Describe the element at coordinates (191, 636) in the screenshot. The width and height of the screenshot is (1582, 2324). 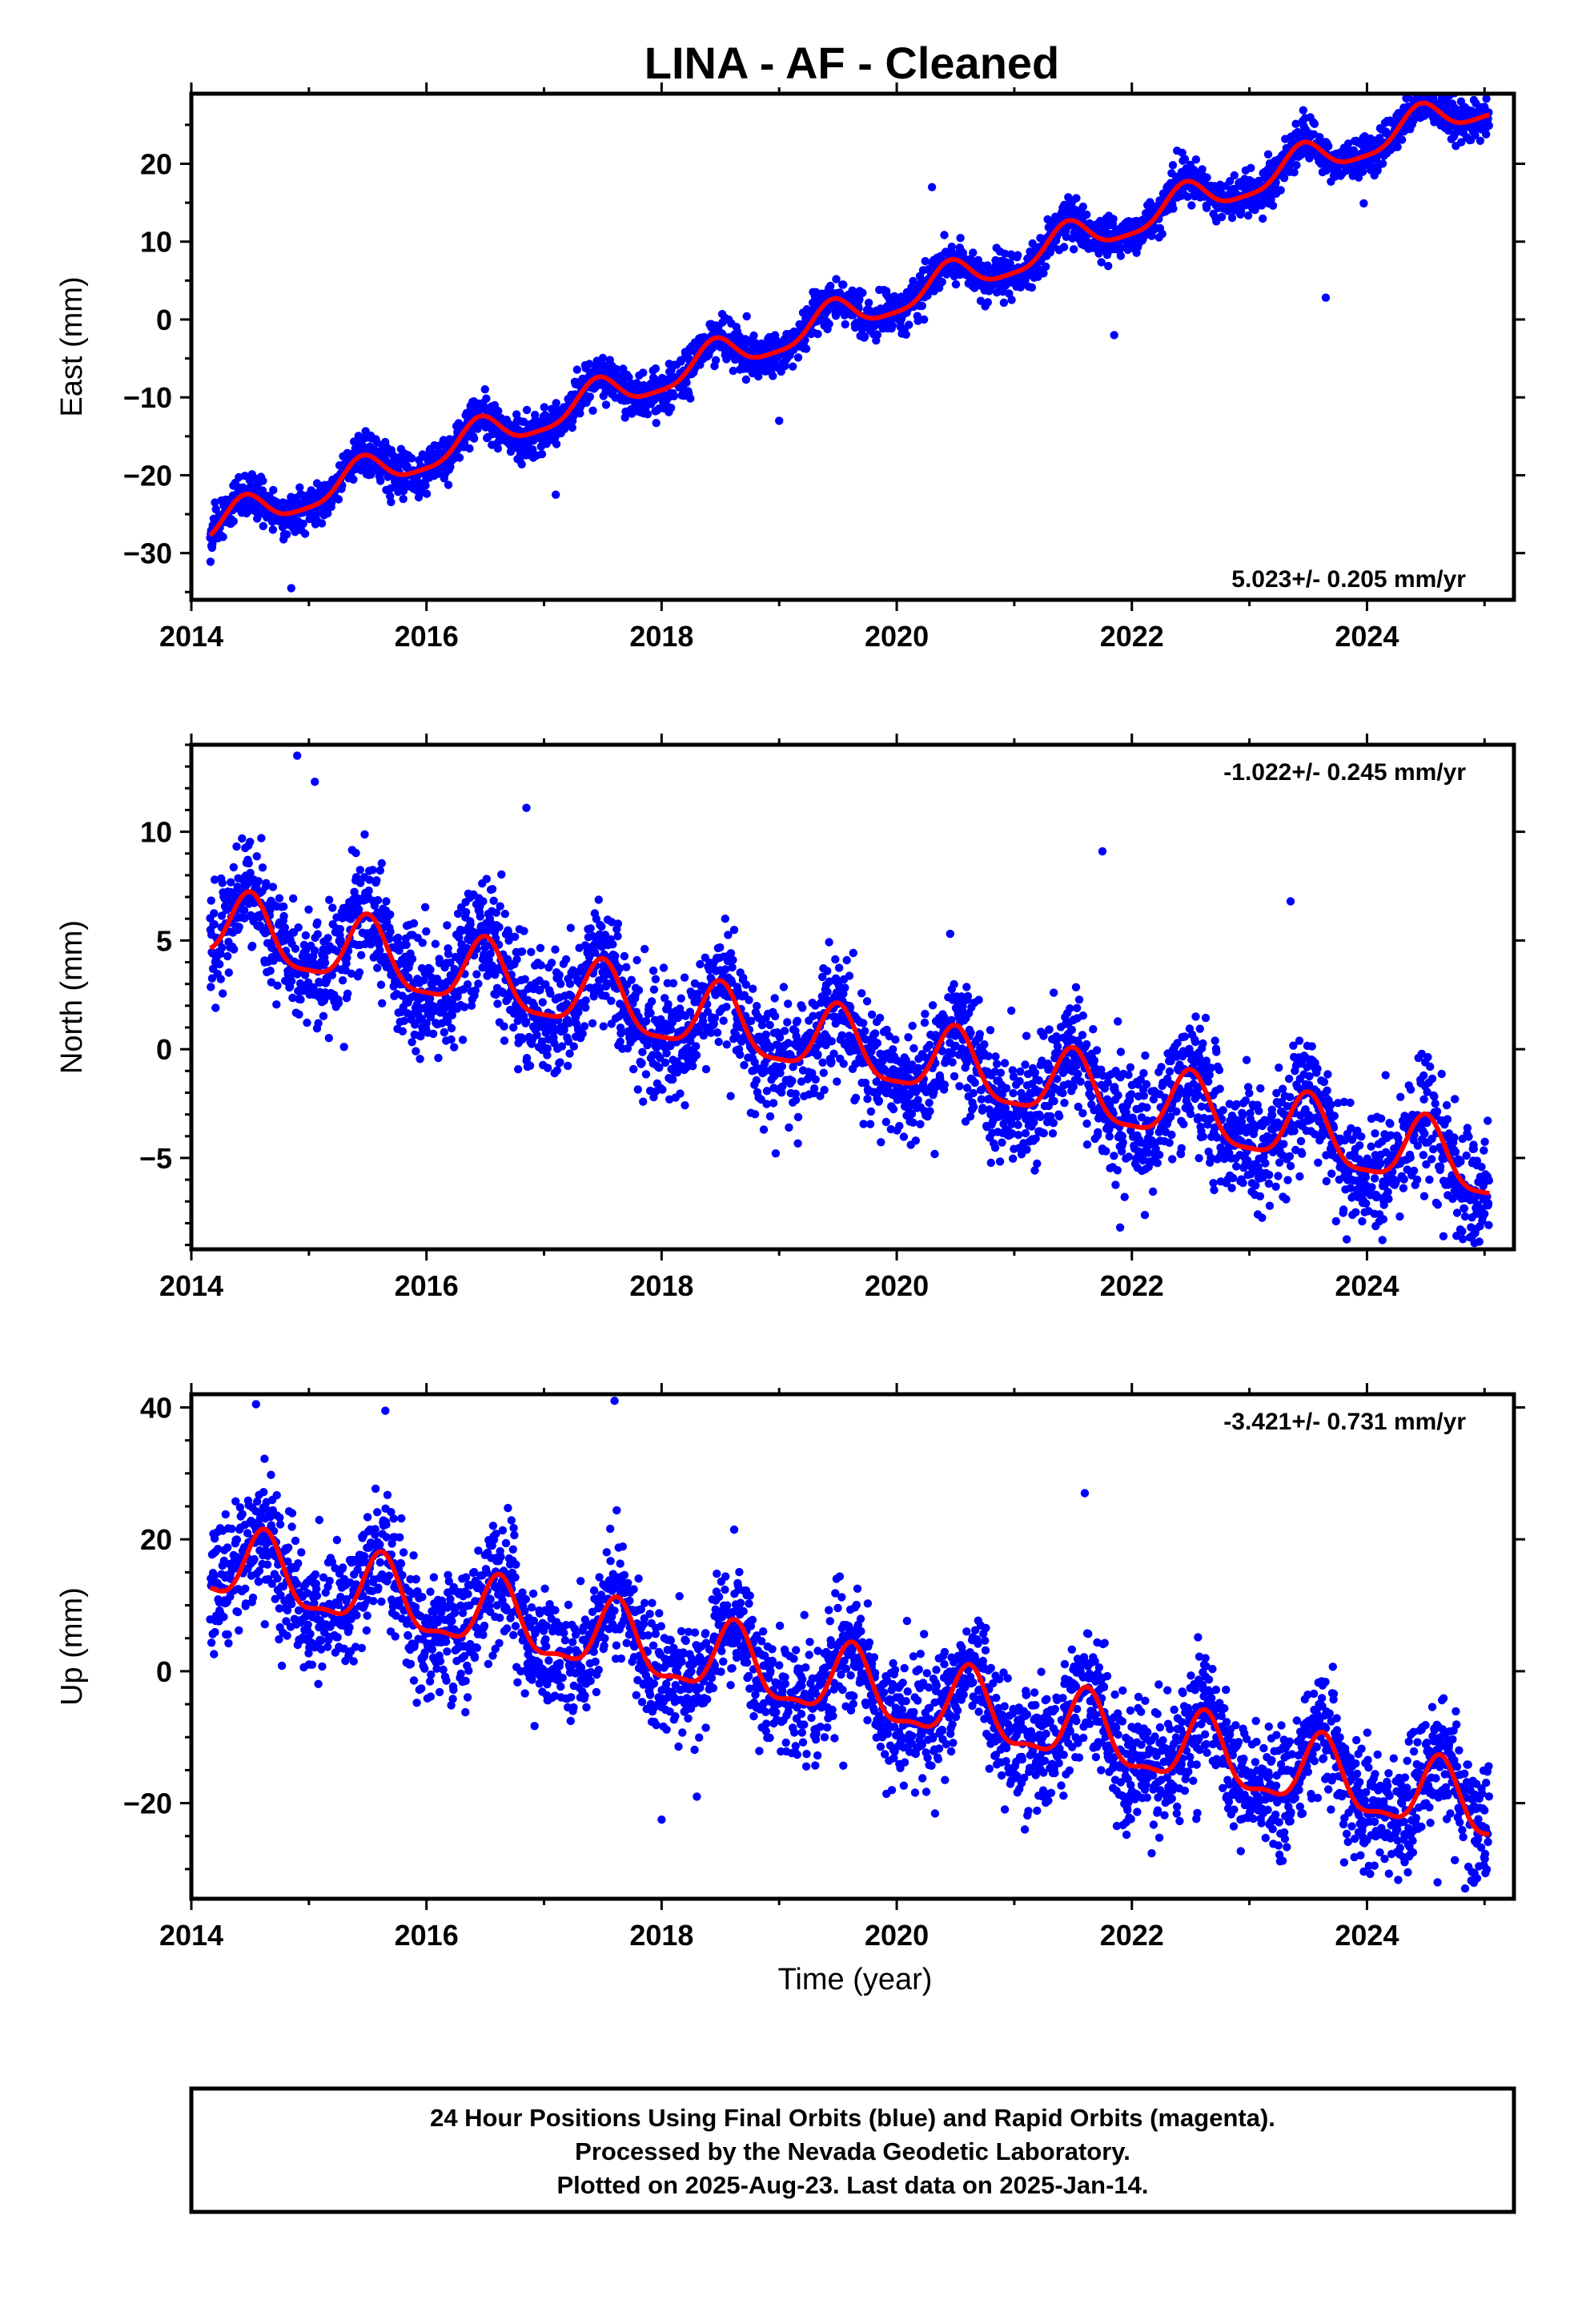
I see `x-tick-label: 2014` at that location.